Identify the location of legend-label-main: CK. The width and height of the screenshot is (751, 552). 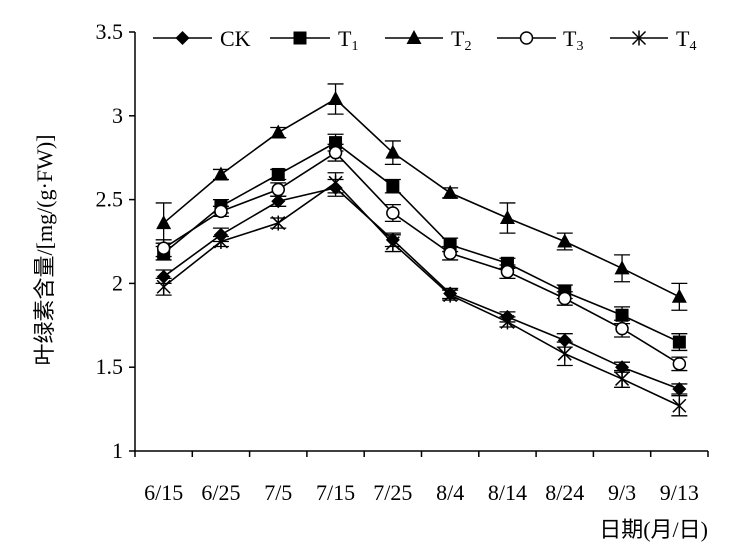
(235, 38).